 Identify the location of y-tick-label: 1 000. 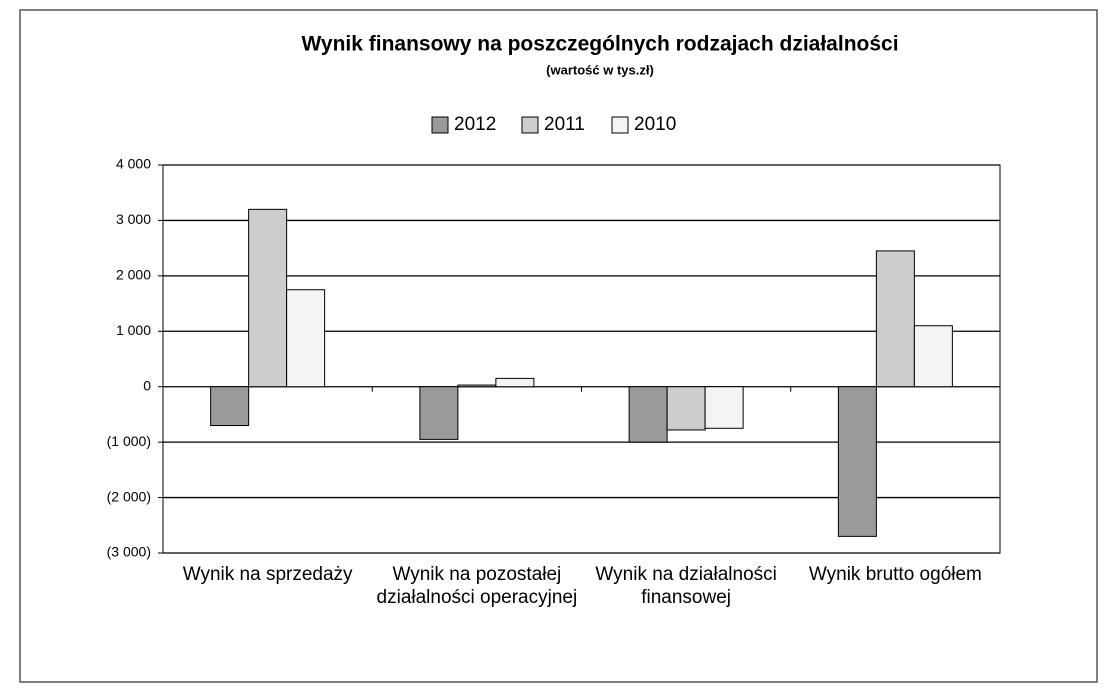
(133, 330).